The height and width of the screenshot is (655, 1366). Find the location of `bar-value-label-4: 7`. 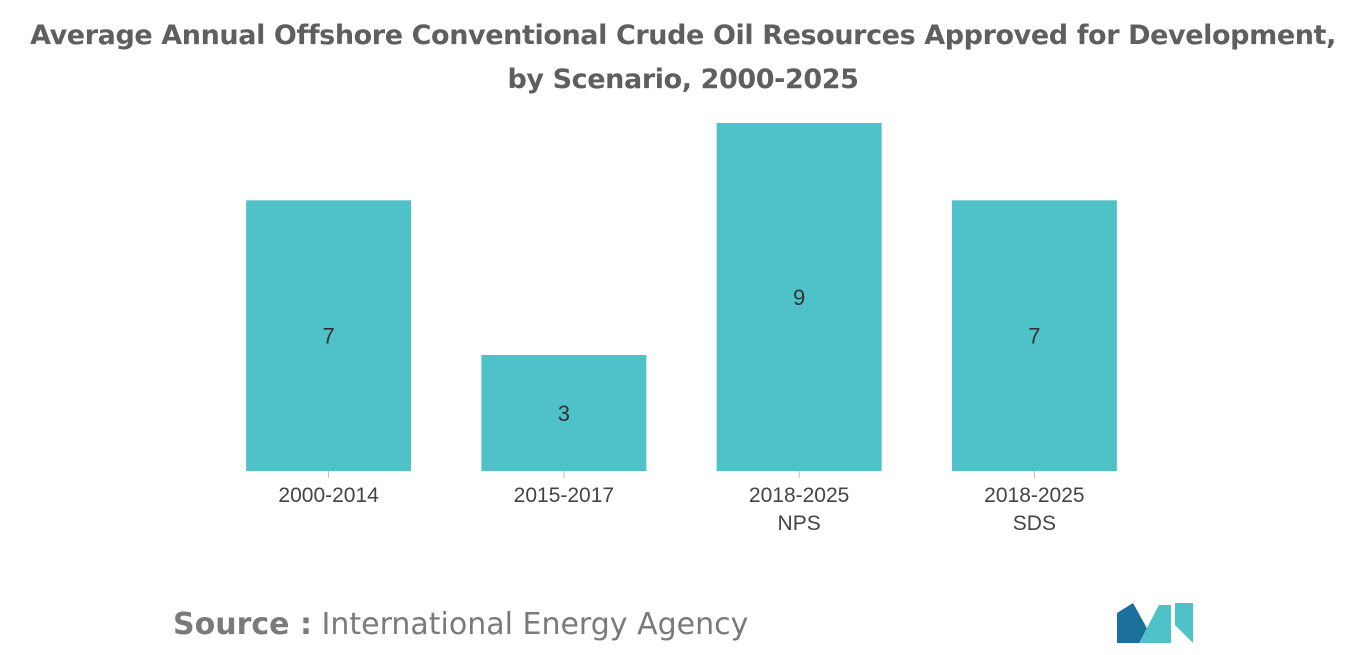

bar-value-label-4: 7 is located at coordinates (1034, 336).